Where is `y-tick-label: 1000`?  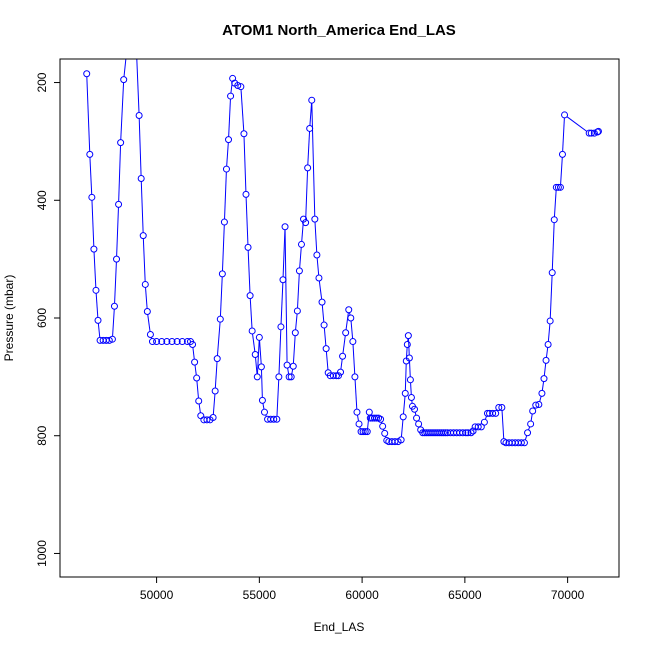 y-tick-label: 1000 is located at coordinates (42, 553).